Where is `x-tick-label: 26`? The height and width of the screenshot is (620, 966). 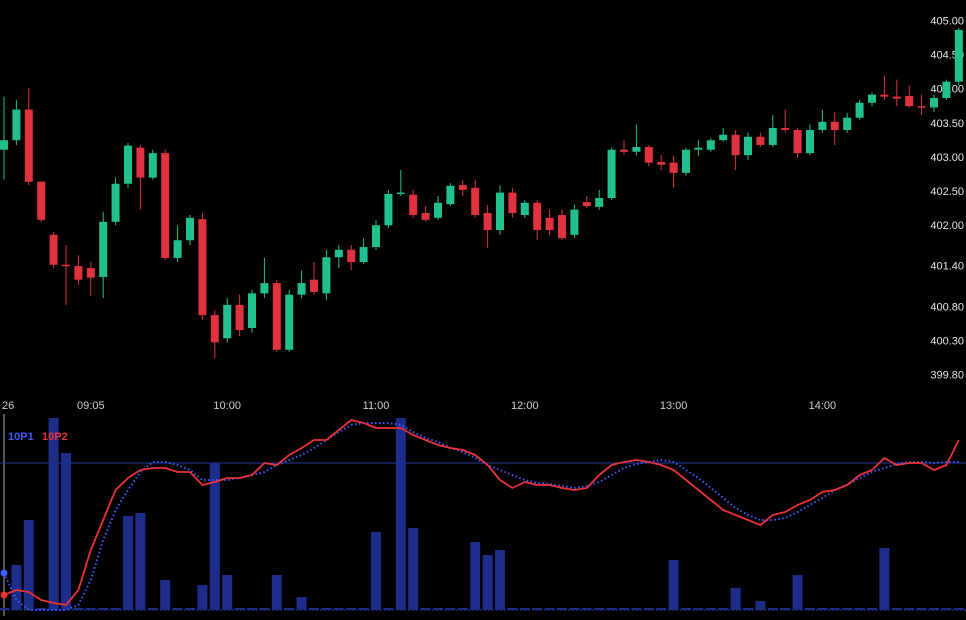 x-tick-label: 26 is located at coordinates (8, 406).